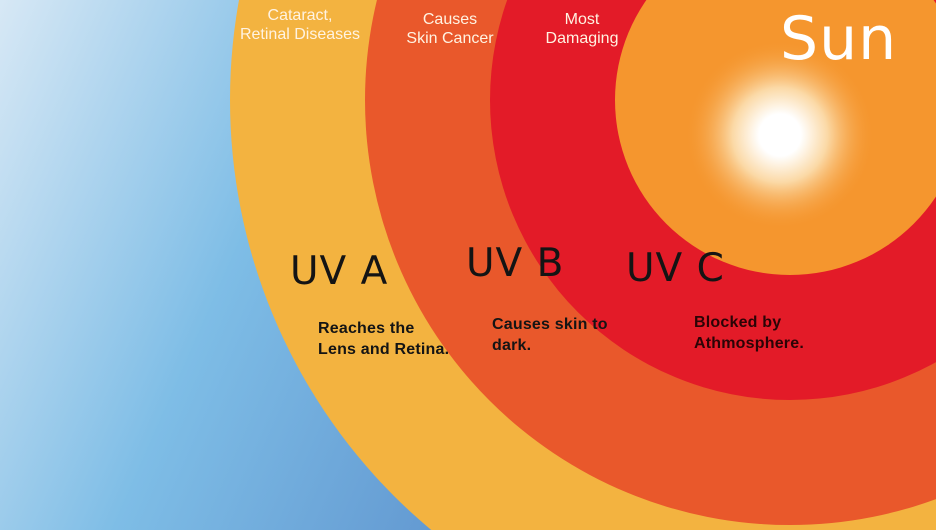 The image size is (936, 530). What do you see at coordinates (384, 339) in the screenshot?
I see `uva-description: Reaches the Lens and Retina.` at bounding box center [384, 339].